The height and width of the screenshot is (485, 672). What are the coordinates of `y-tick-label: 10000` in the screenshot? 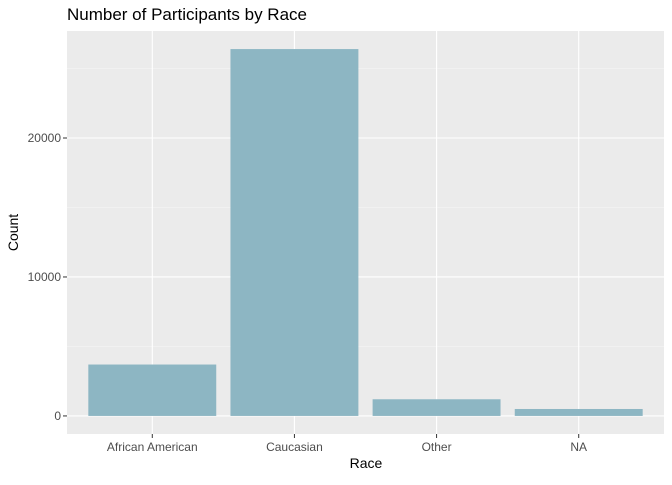 It's located at (45, 277).